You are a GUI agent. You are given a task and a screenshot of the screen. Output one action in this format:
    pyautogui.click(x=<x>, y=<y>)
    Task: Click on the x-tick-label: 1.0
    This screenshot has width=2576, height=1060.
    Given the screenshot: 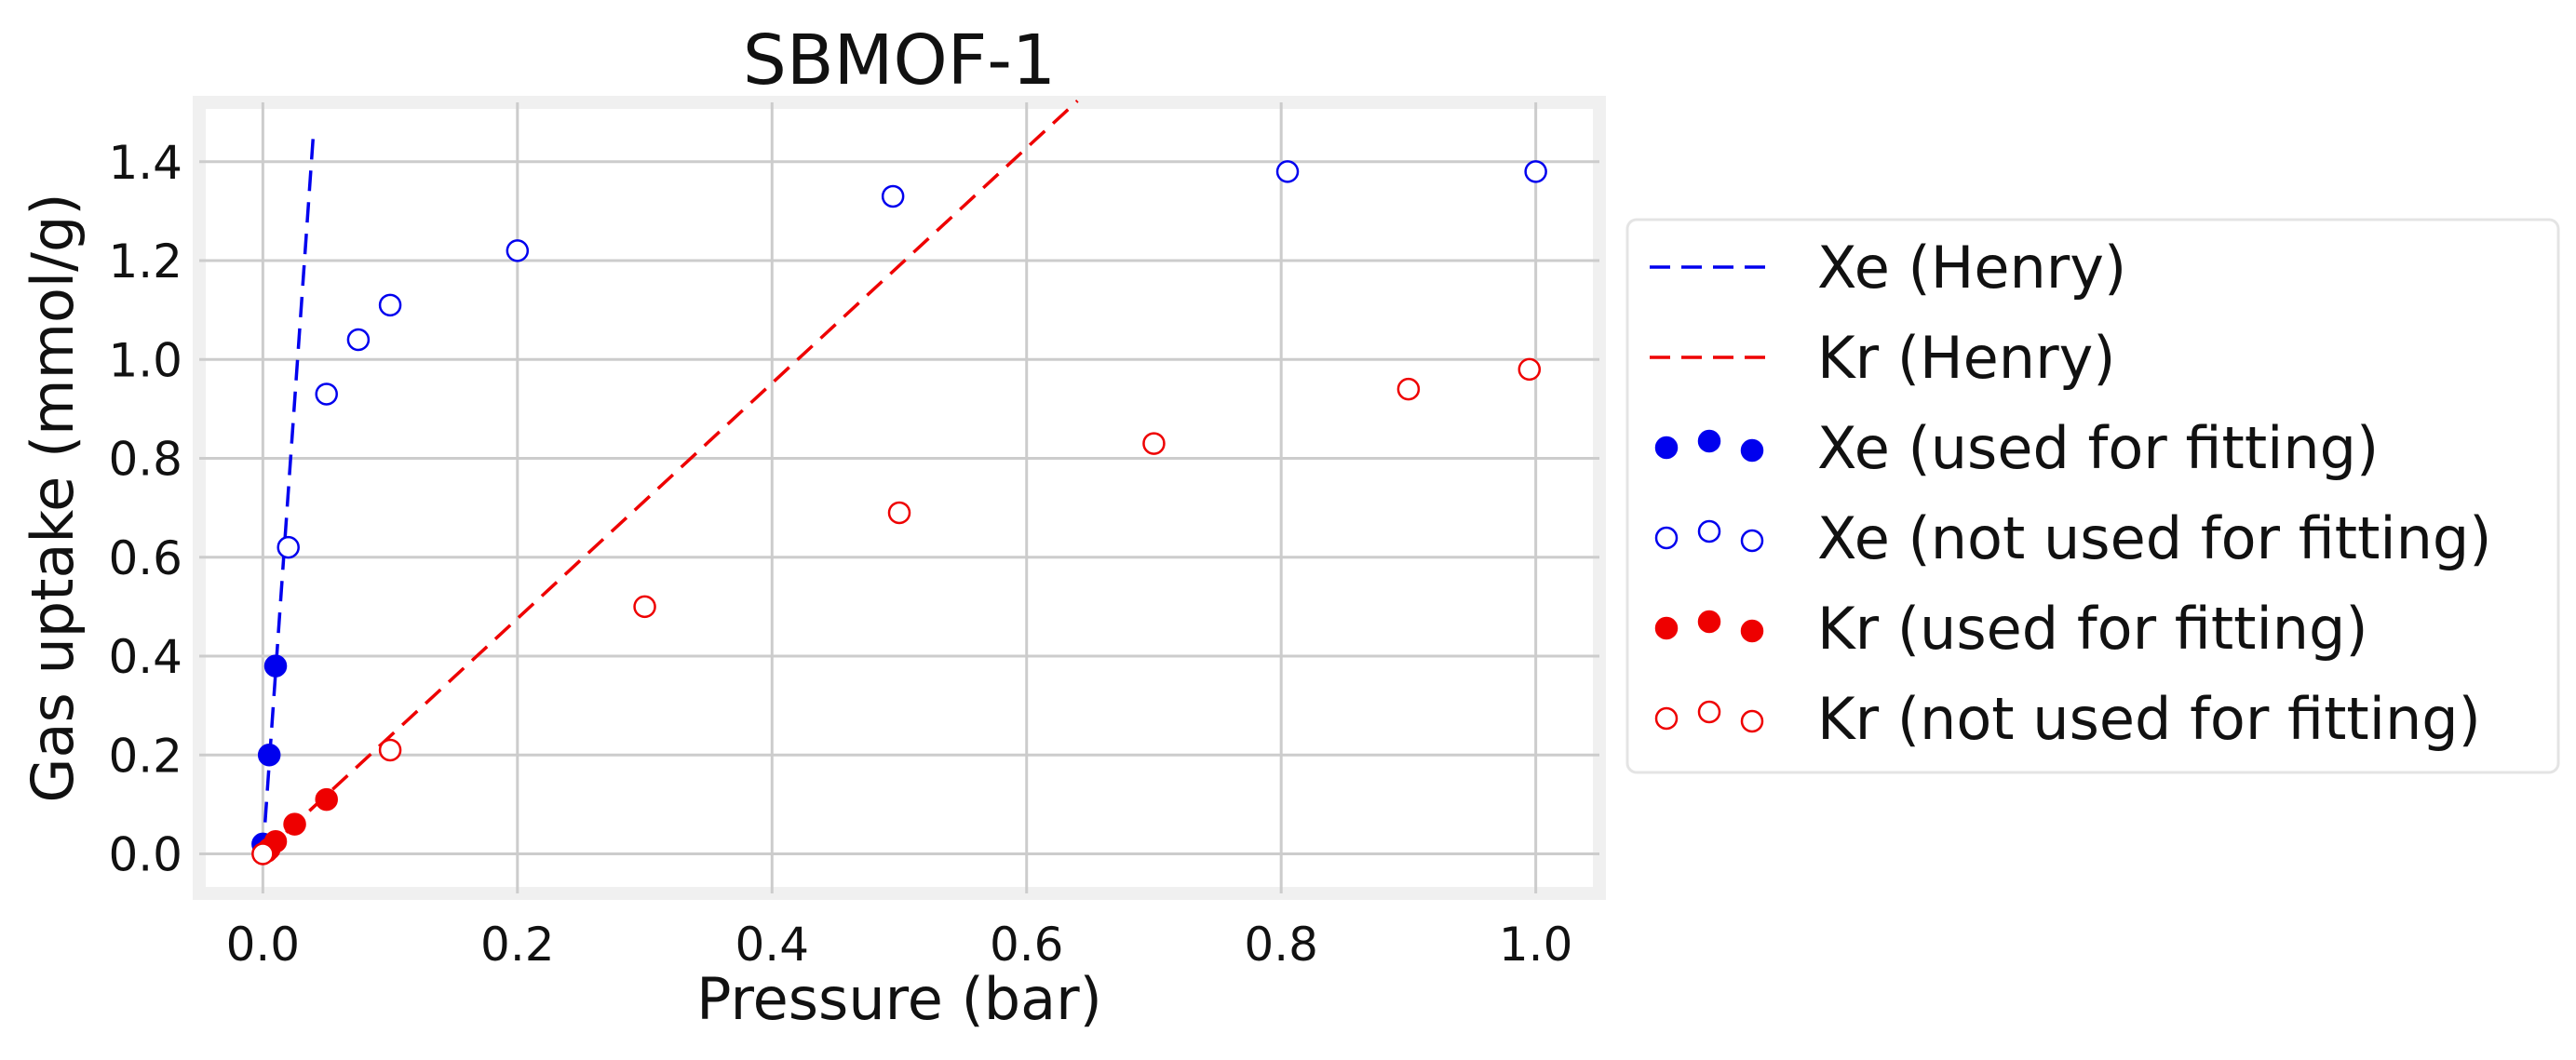 What is the action you would take?
    pyautogui.click(x=1536, y=945)
    